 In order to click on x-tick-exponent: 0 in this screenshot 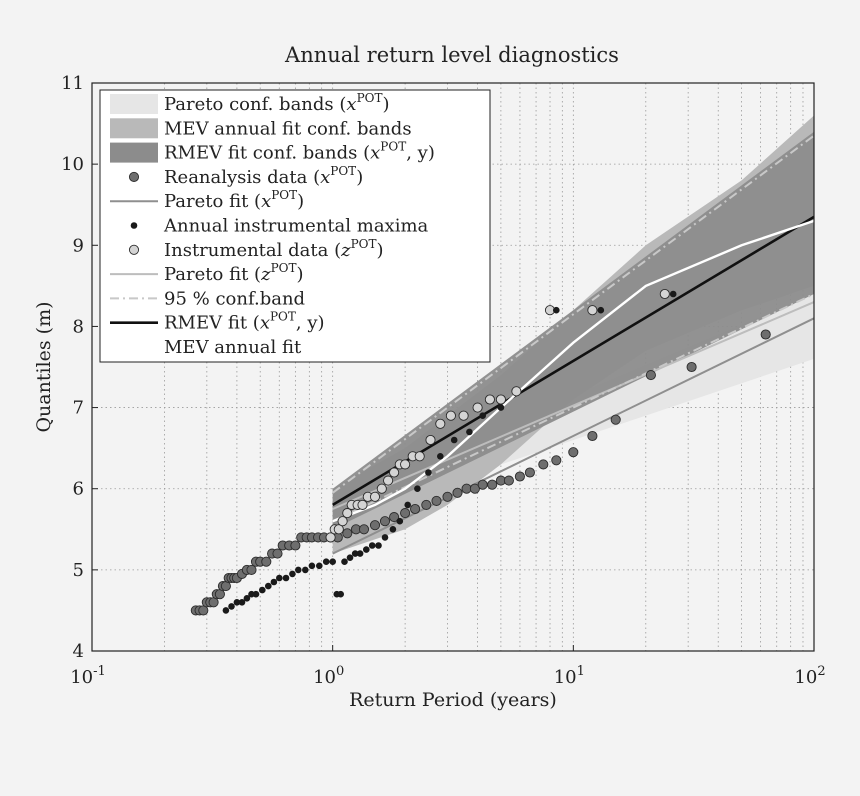, I will do `click(340, 671)`.